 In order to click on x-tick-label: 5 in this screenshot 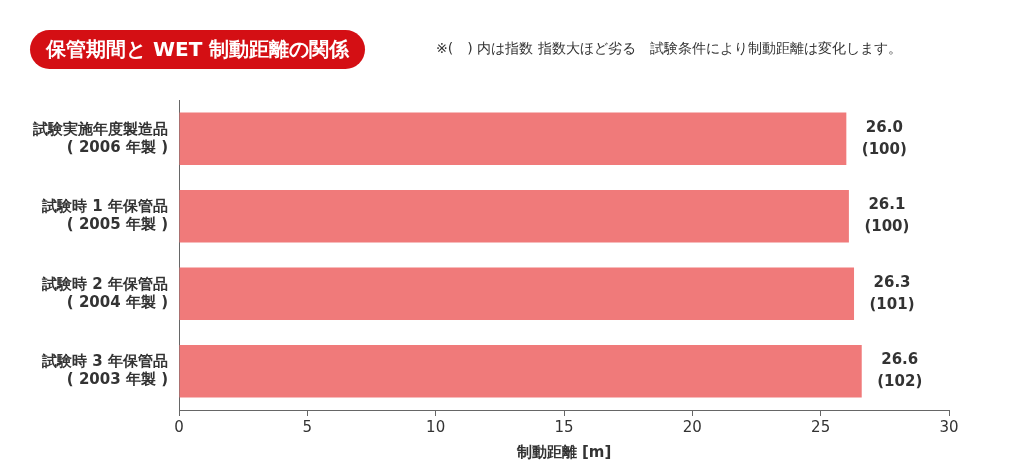, I will do `click(307, 426)`.